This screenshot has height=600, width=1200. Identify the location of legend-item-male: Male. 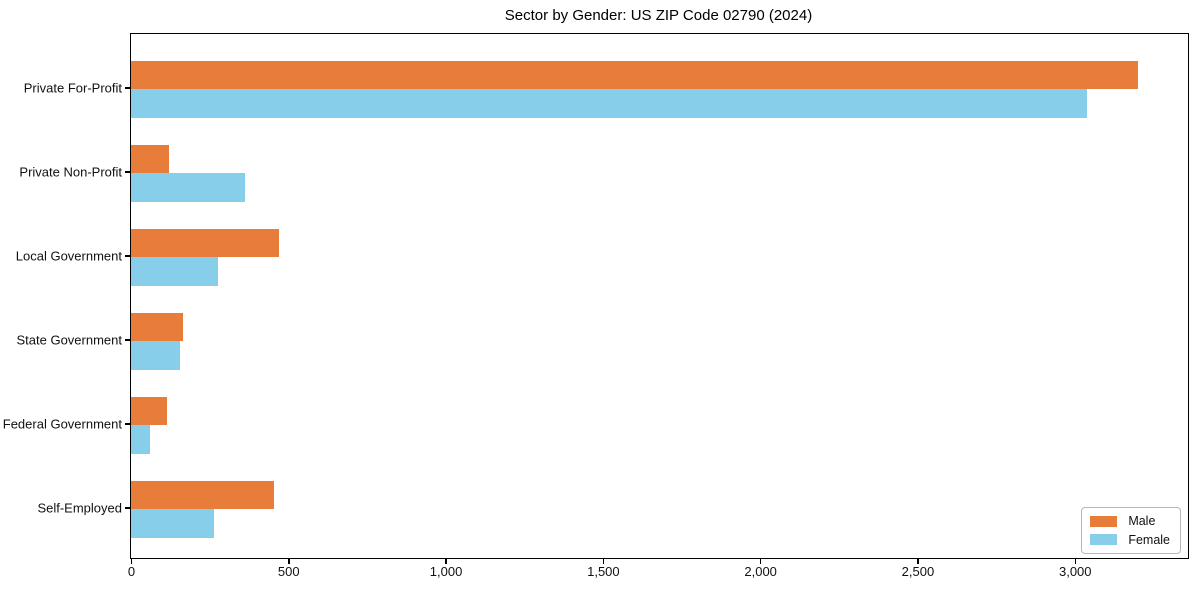
(1130, 521).